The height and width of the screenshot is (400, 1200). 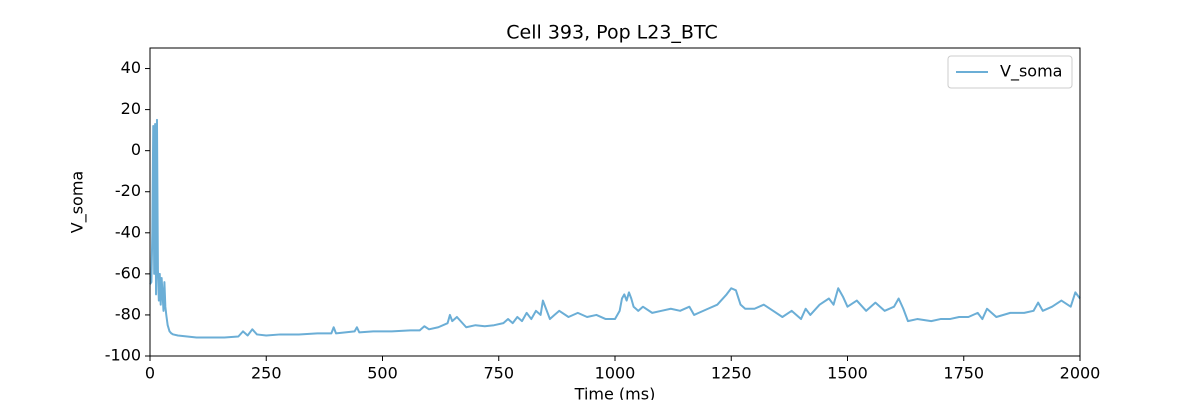 What do you see at coordinates (123, 355) in the screenshot?
I see `y-tick-label: -100` at bounding box center [123, 355].